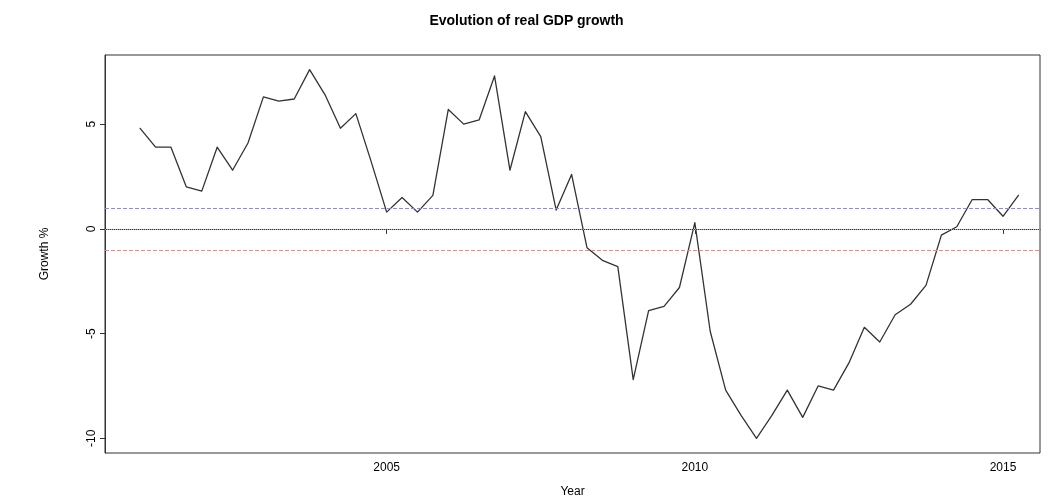 The image size is (1053, 502). Describe the element at coordinates (572, 491) in the screenshot. I see `x-axis-title: Year` at that location.